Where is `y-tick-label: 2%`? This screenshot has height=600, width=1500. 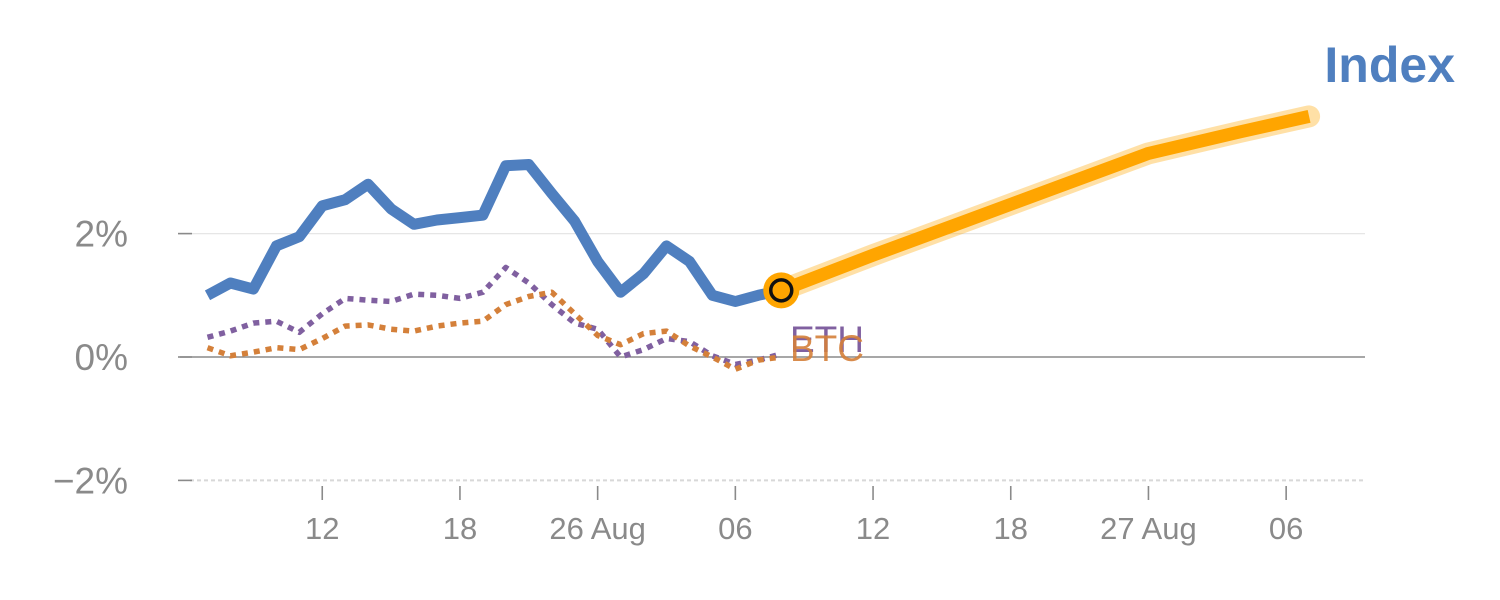 y-tick-label: 2% is located at coordinates (101, 234).